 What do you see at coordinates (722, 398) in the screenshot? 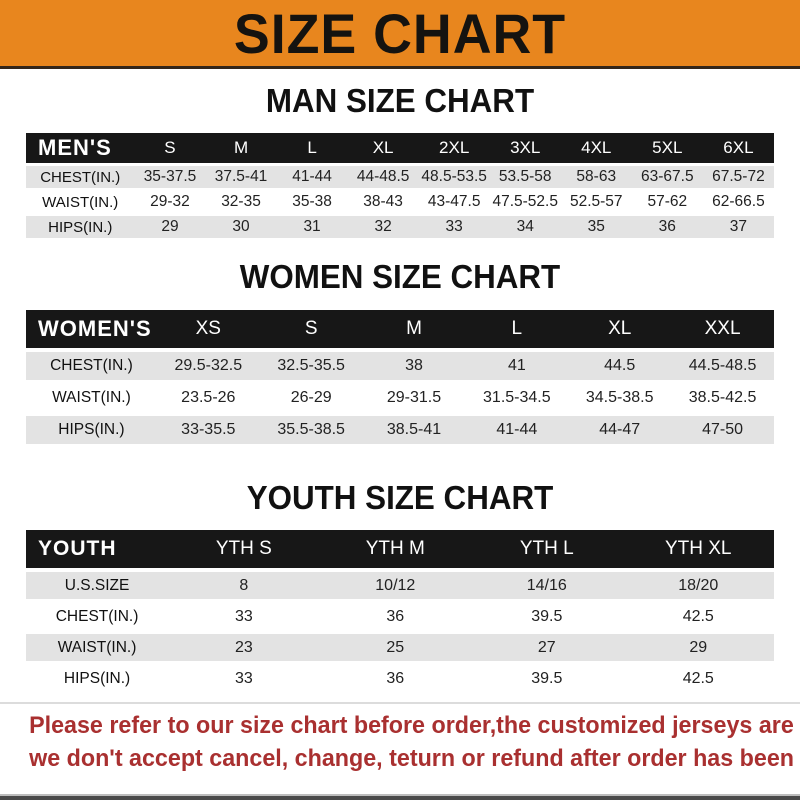
I see `size-cell: 38.5-42.5` at bounding box center [722, 398].